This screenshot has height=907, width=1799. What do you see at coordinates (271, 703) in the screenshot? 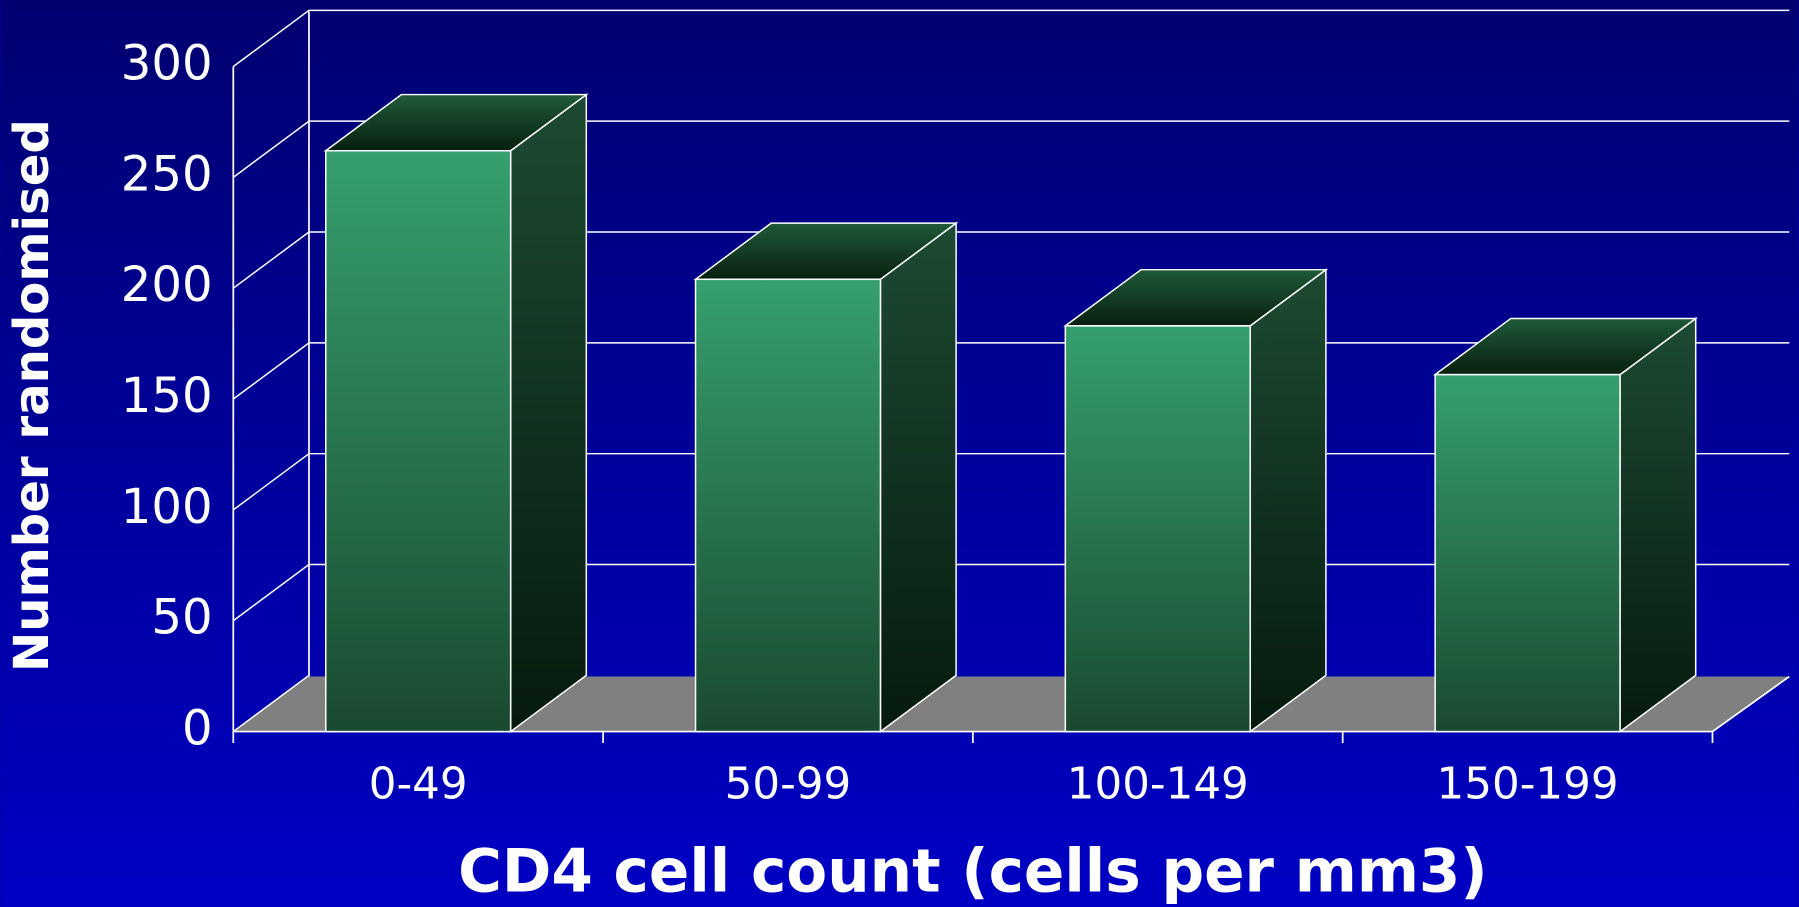
I see `y-tick` at bounding box center [271, 703].